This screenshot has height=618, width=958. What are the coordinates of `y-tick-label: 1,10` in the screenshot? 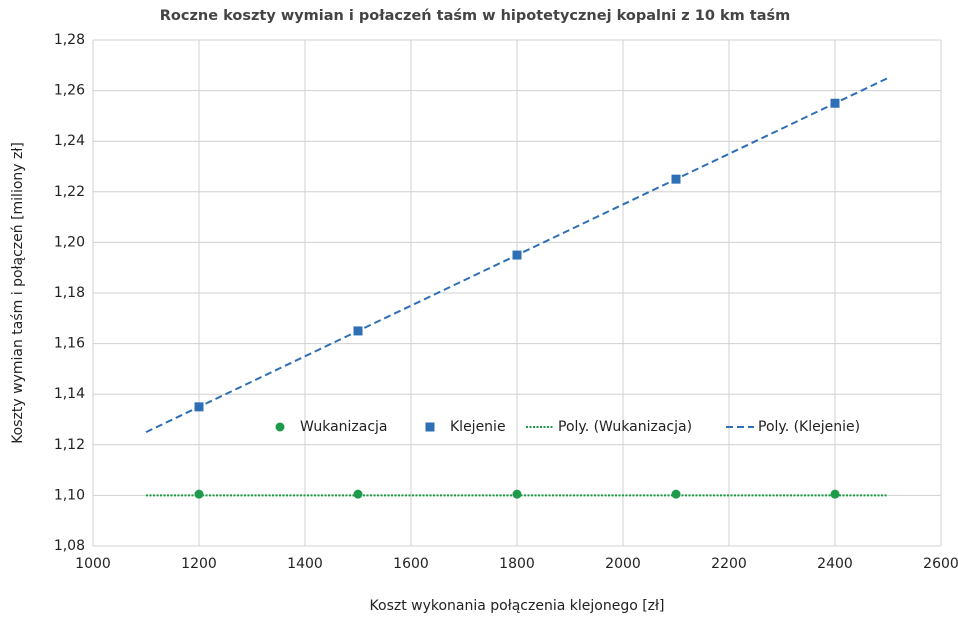 It's located at (69, 495).